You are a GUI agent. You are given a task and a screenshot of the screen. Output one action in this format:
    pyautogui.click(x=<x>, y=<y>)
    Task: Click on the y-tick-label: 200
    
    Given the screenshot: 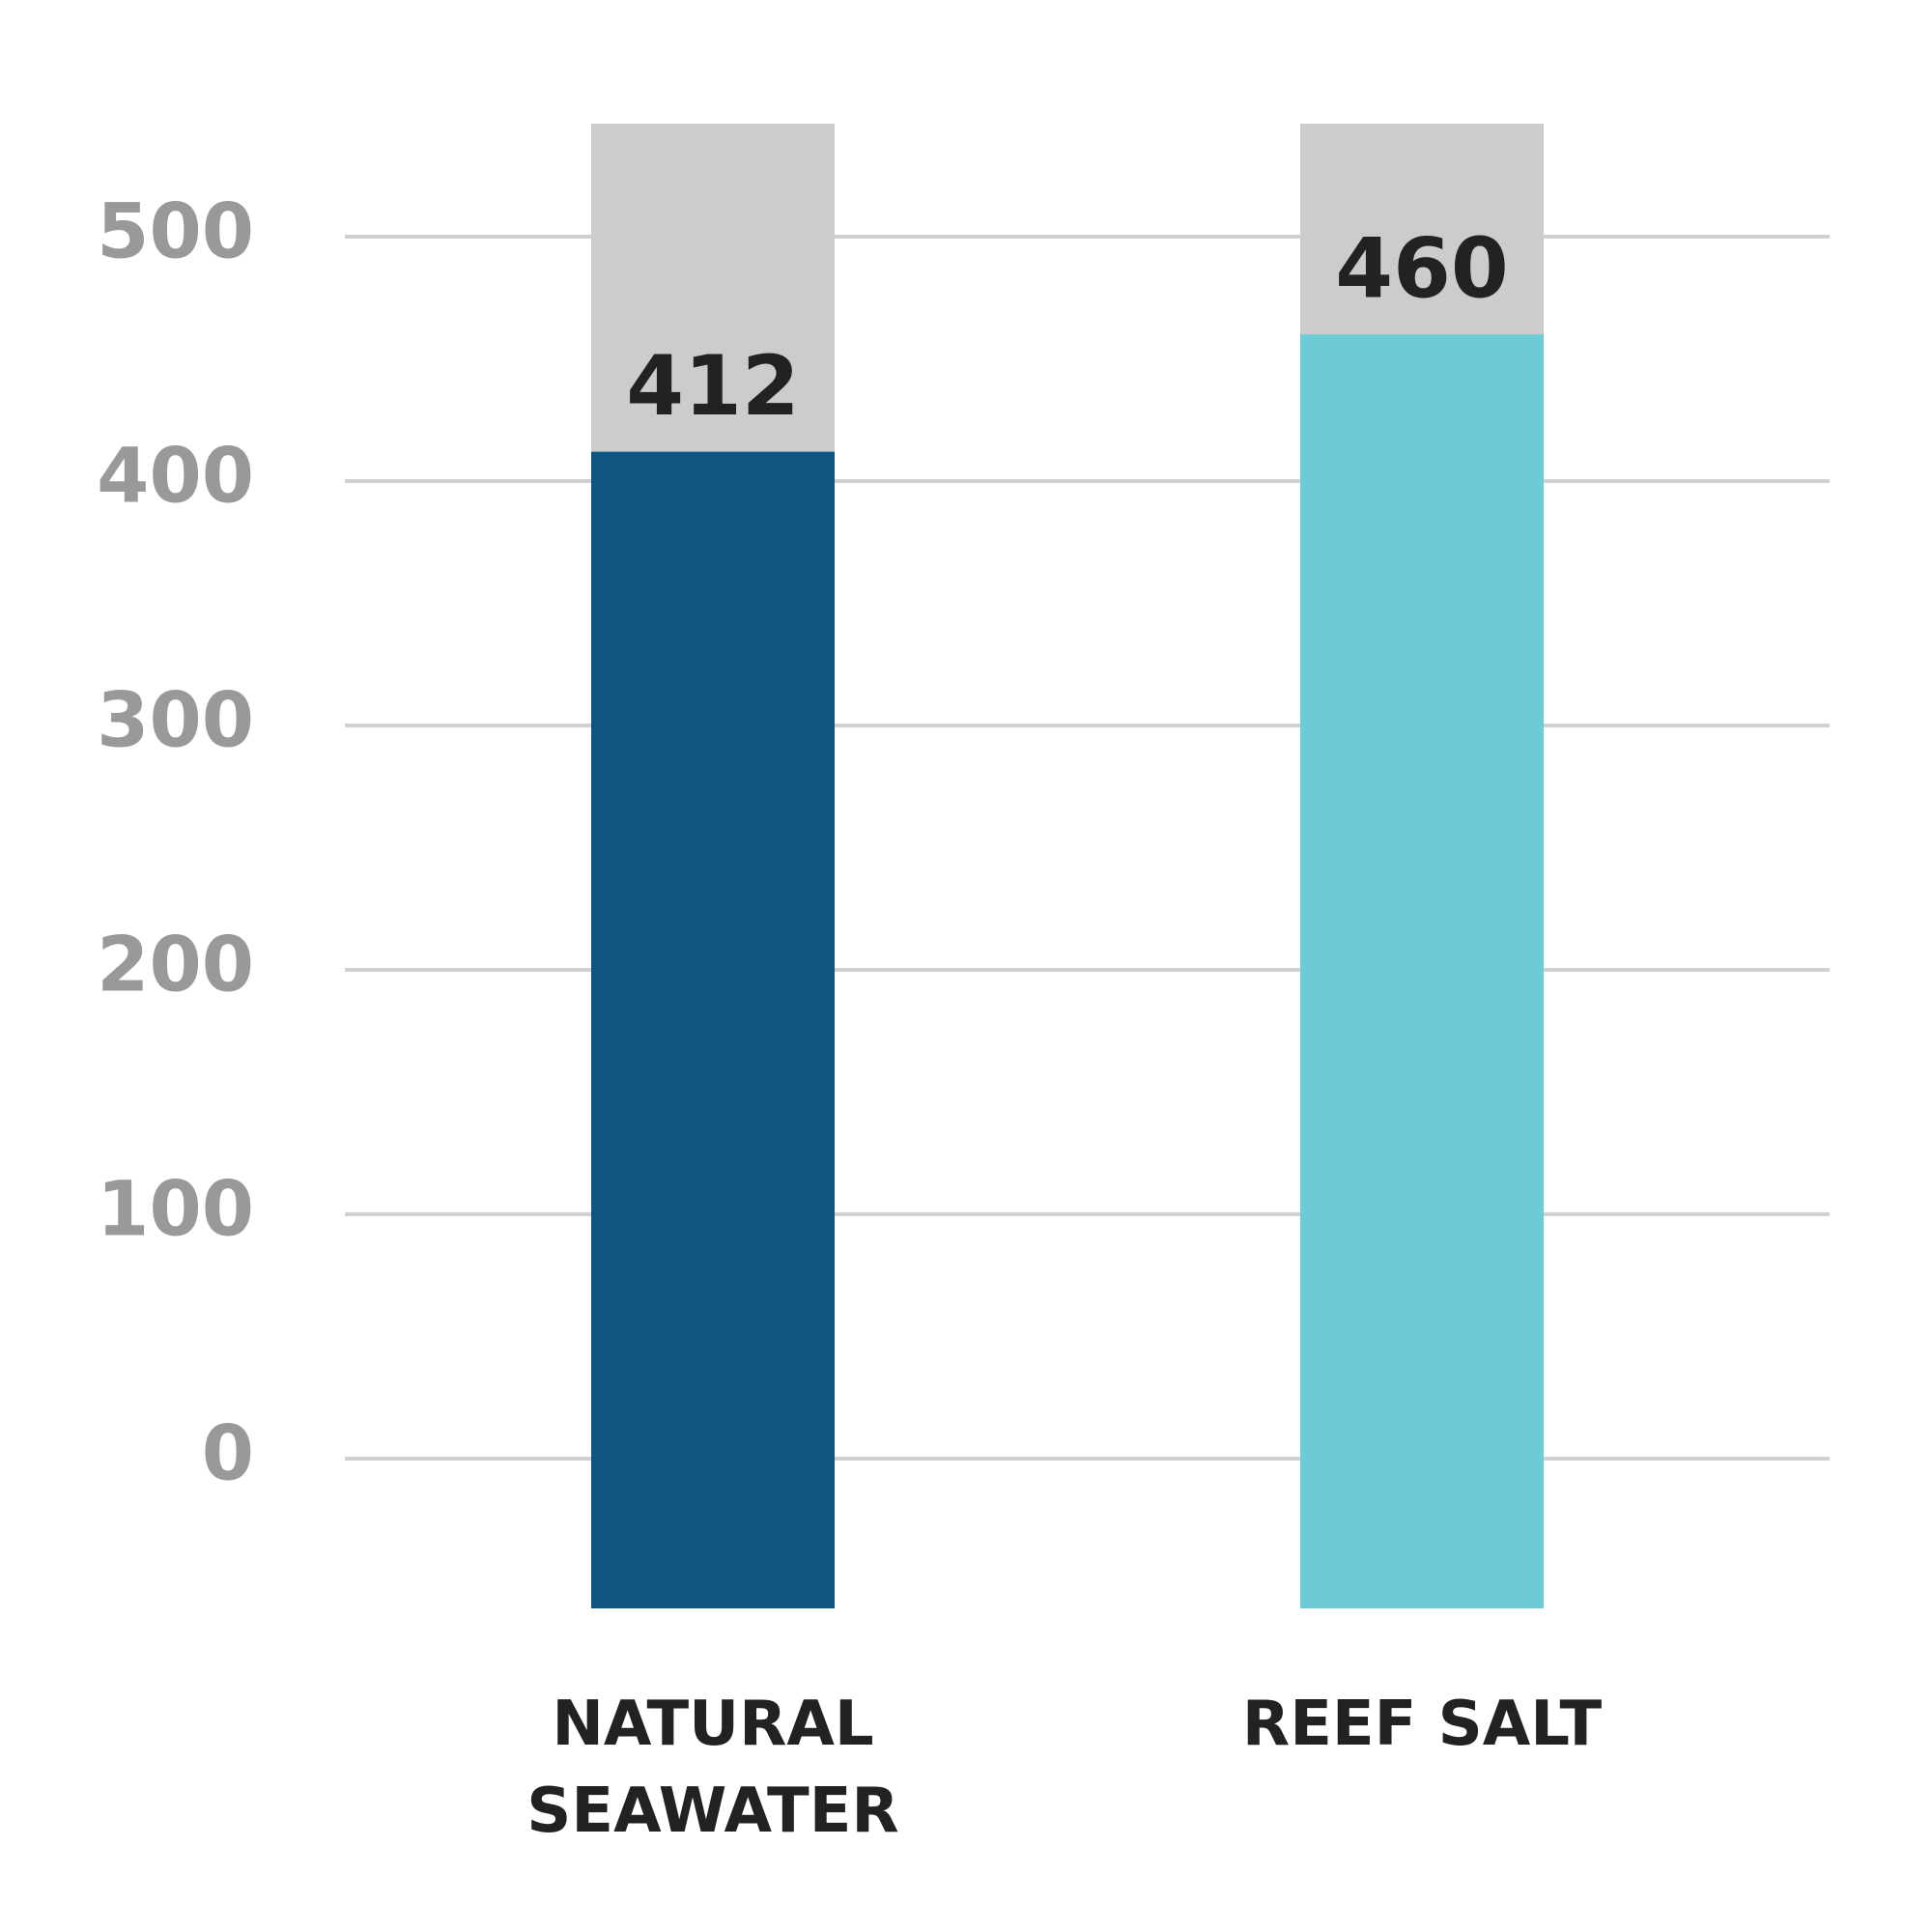 What is the action you would take?
    pyautogui.click(x=175, y=965)
    